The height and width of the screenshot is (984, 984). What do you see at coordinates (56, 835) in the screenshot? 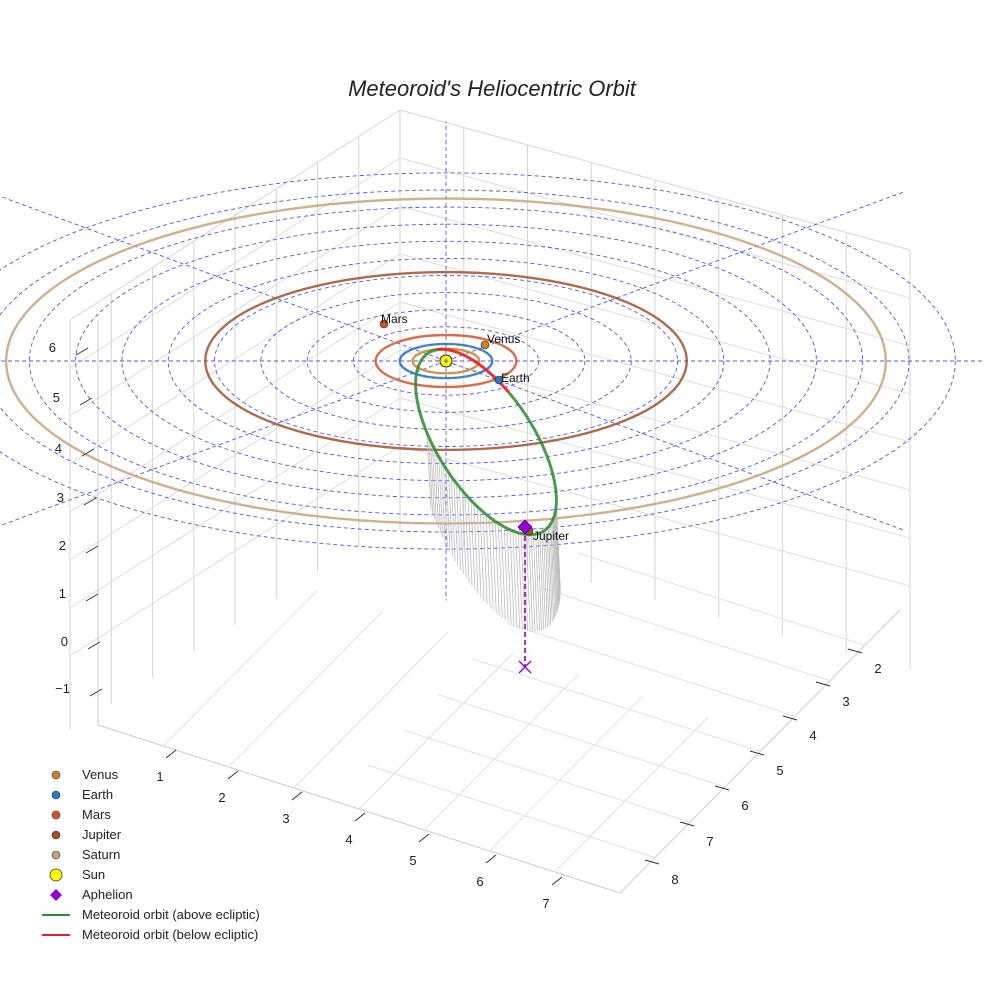
I see `legend-swatch-jupiter` at bounding box center [56, 835].